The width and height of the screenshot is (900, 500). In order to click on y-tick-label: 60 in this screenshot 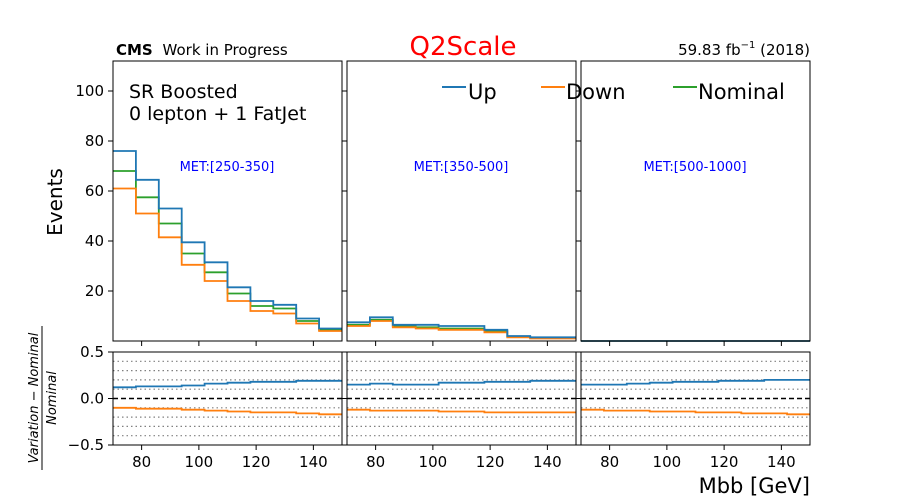, I will do `click(94, 191)`.